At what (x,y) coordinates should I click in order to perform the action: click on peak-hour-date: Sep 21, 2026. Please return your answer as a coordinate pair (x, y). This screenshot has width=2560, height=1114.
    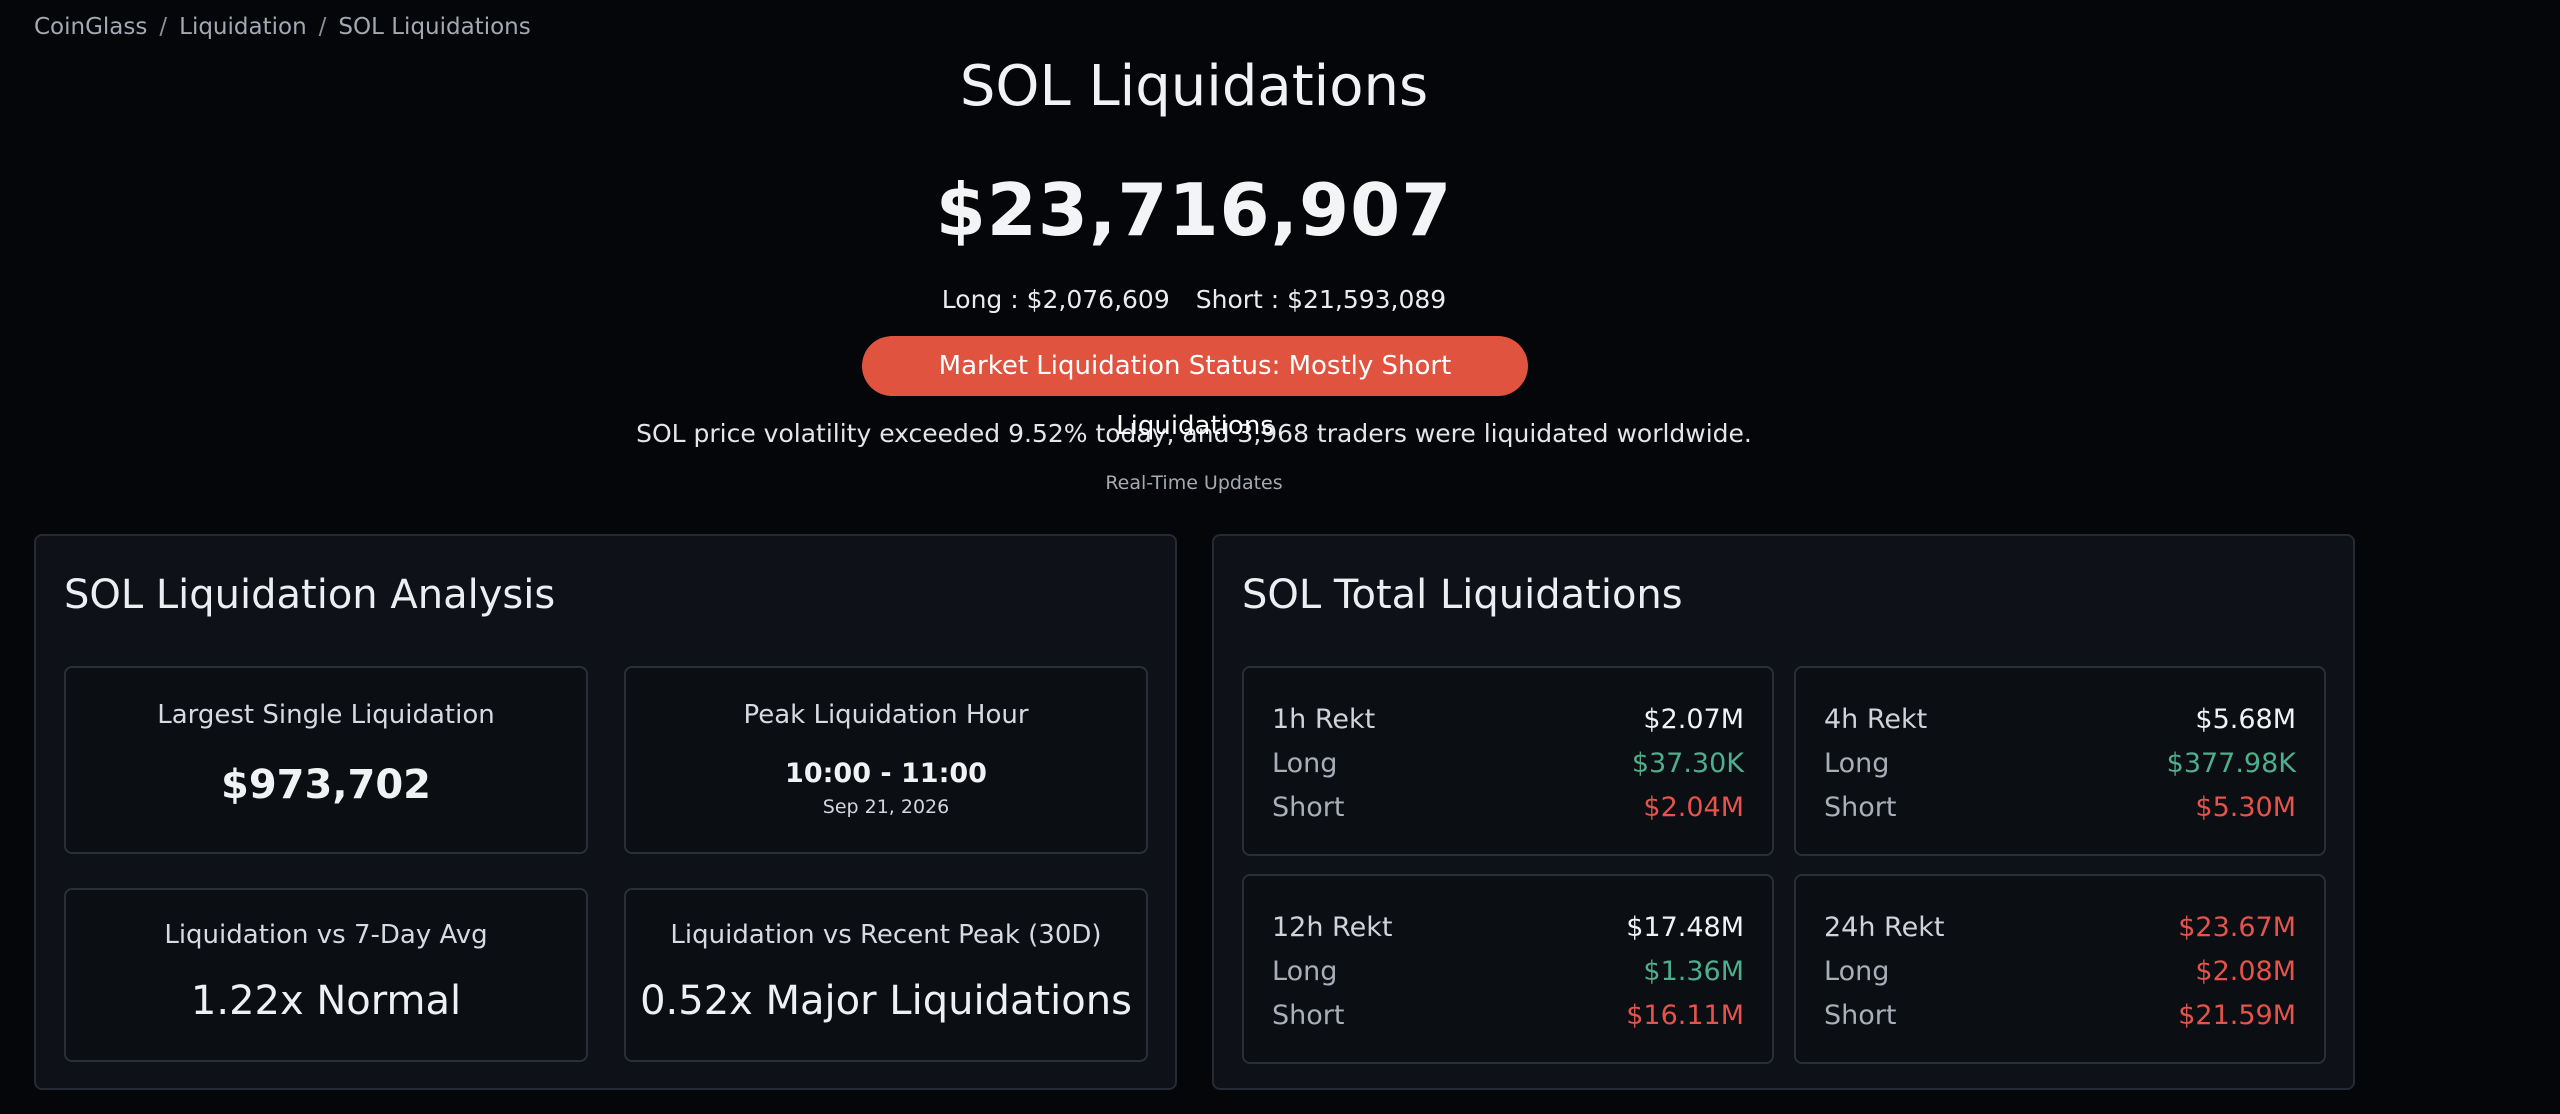
    Looking at the image, I should click on (886, 807).